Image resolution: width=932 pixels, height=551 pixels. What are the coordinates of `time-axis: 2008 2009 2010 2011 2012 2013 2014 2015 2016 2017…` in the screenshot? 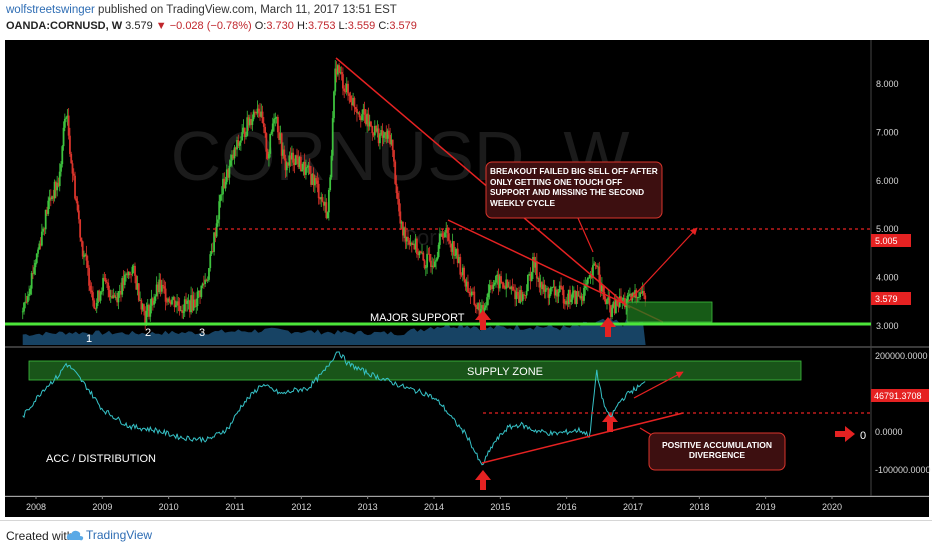 It's located at (467, 506).